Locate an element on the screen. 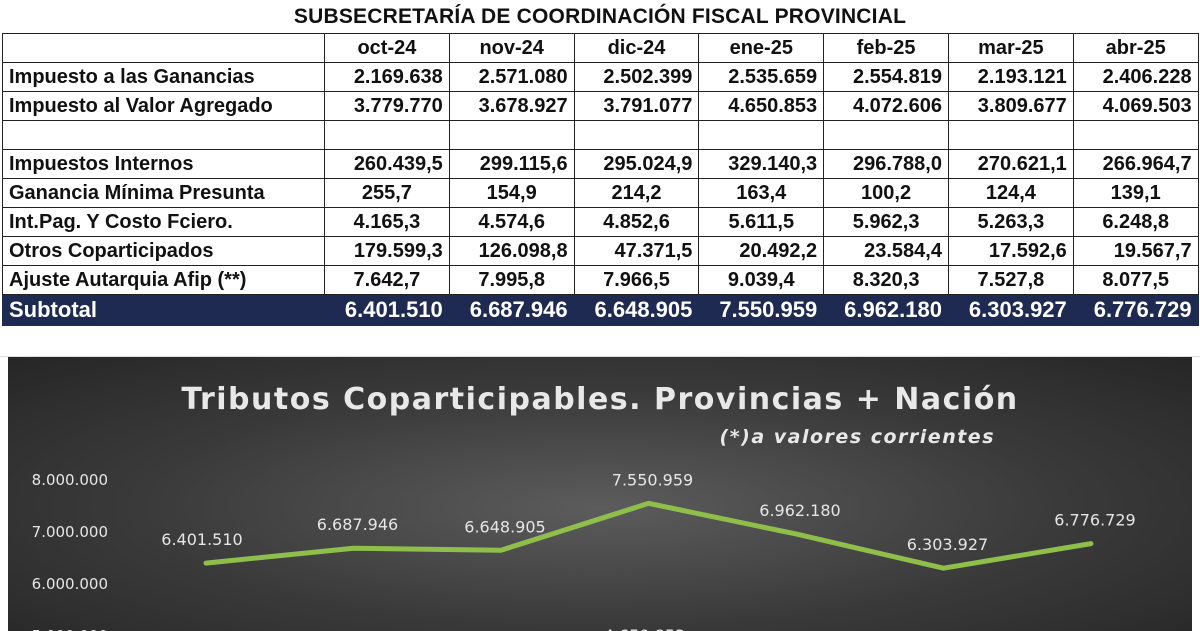 This screenshot has height=631, width=1200. table-cell: 163,4 is located at coordinates (761, 193).